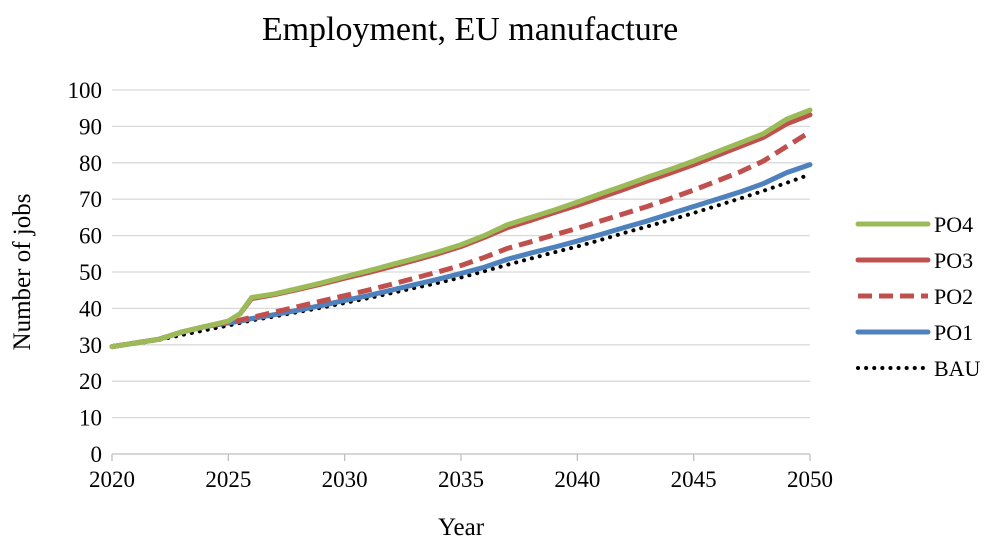  I want to click on legend-label-po2: PO2, so click(953, 296).